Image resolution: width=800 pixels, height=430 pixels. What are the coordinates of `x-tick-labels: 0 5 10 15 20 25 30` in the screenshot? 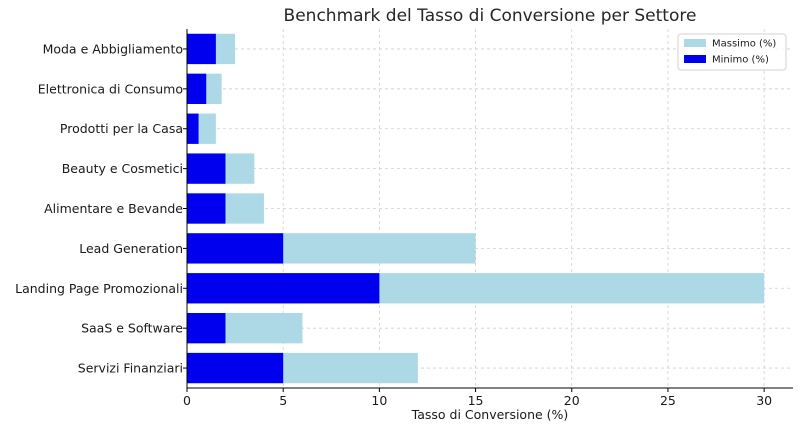 It's located at (477, 398).